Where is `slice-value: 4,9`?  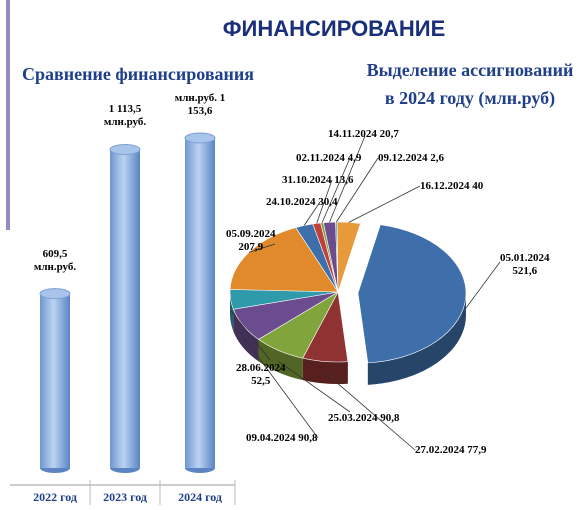 slice-value: 4,9 is located at coordinates (354, 158).